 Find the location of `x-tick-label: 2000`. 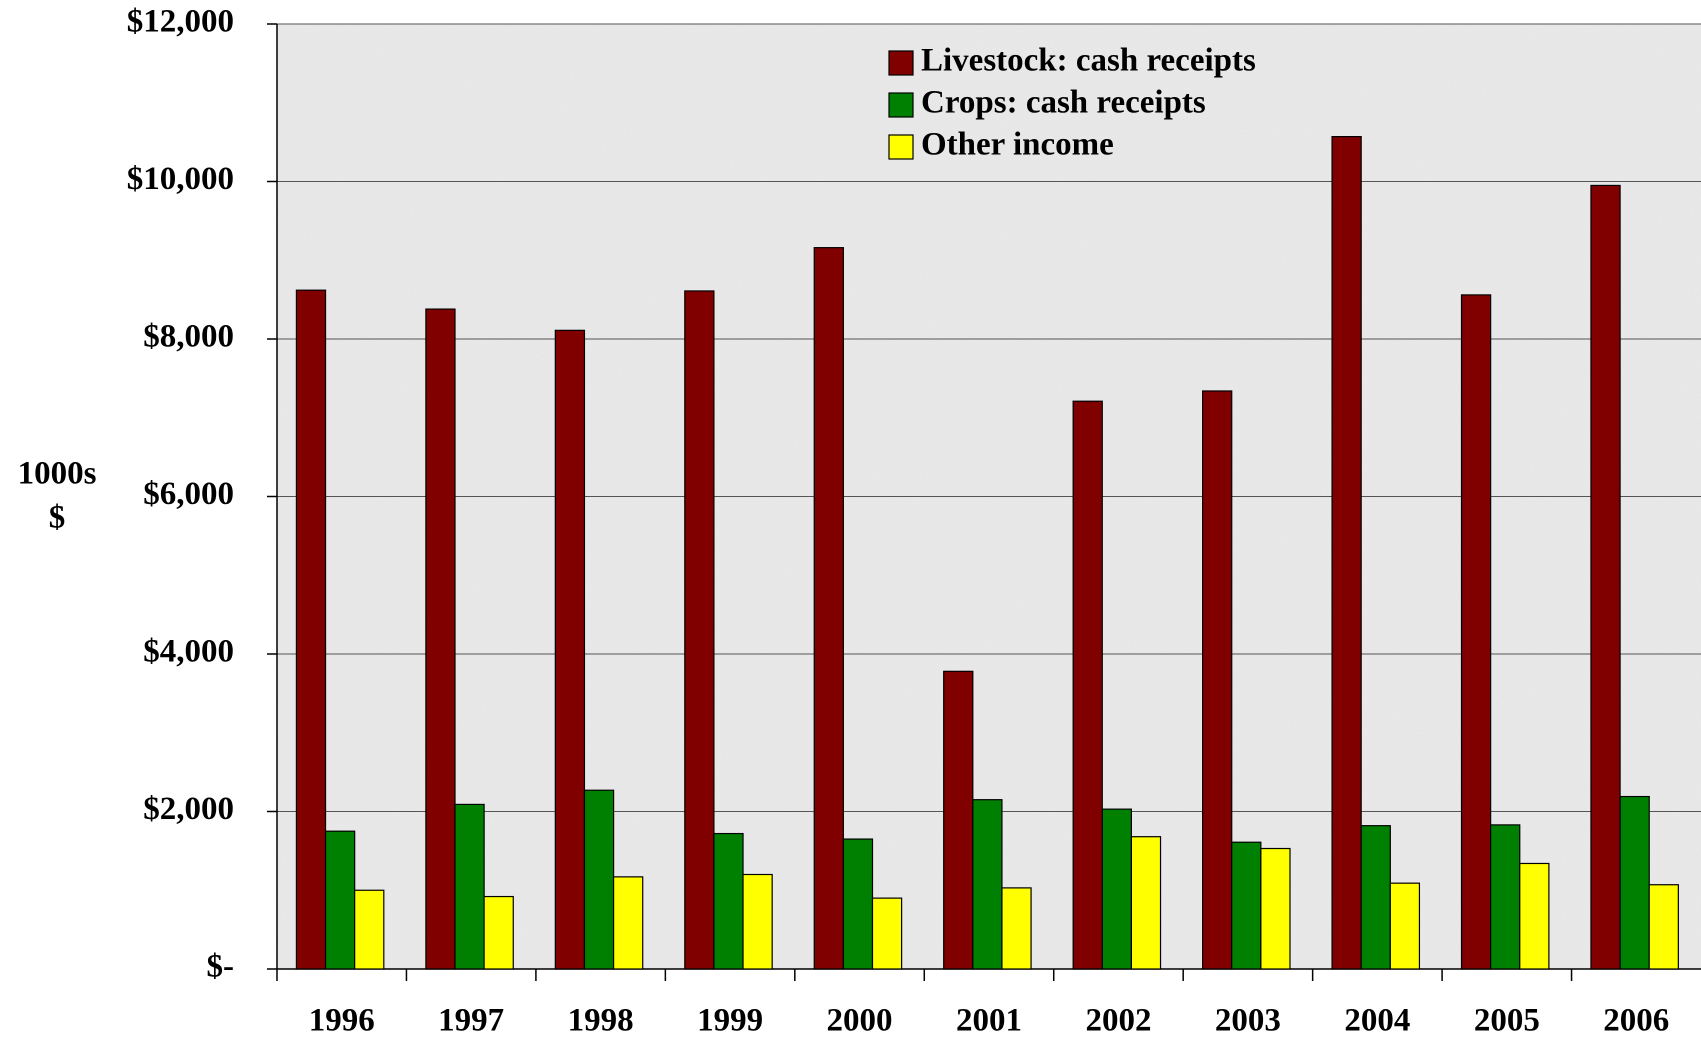

x-tick-label: 2000 is located at coordinates (860, 1021).